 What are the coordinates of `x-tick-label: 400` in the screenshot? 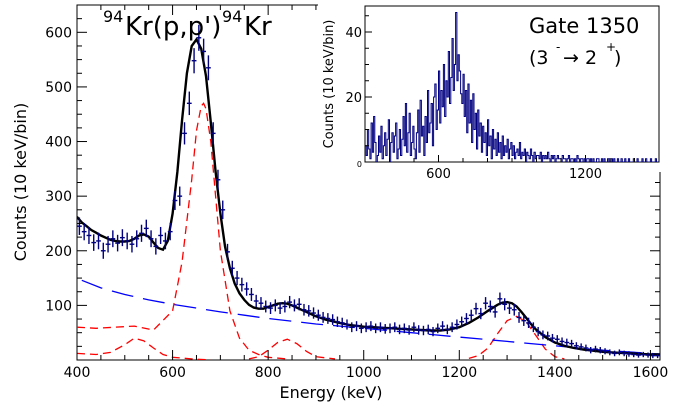 It's located at (77, 373).